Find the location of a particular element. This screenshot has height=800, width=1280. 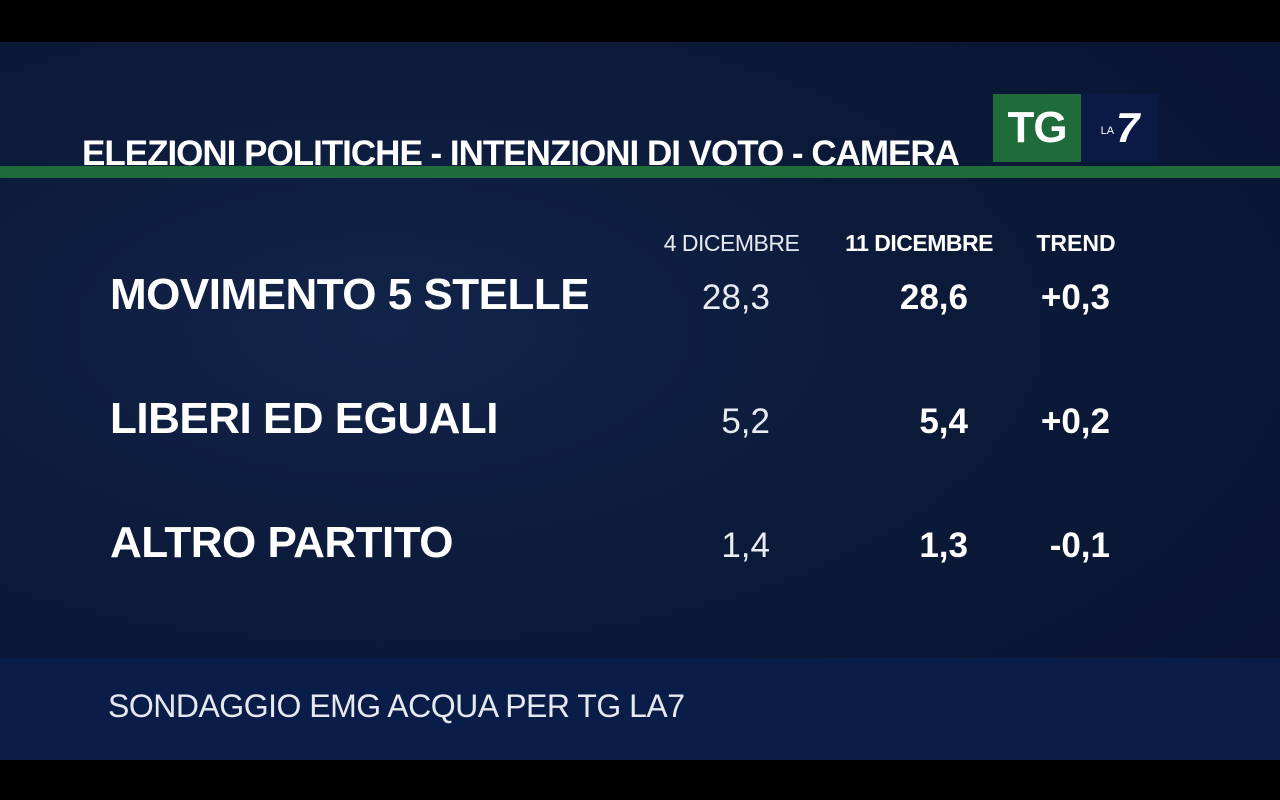

trend-value: +0,3 is located at coordinates (1075, 297).